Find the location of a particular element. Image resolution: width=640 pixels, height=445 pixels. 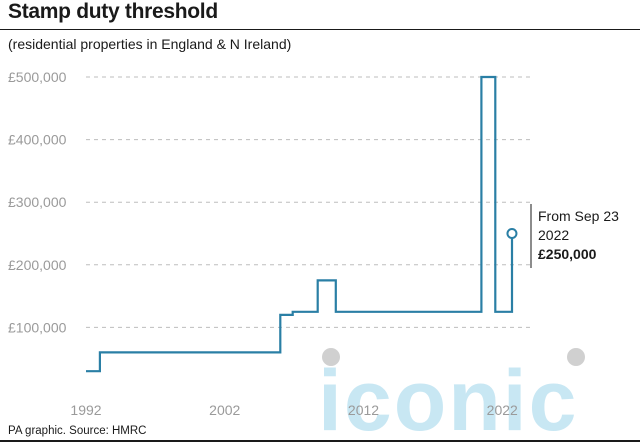

source-note: PA graphic. Source: HMRC is located at coordinates (77, 431).